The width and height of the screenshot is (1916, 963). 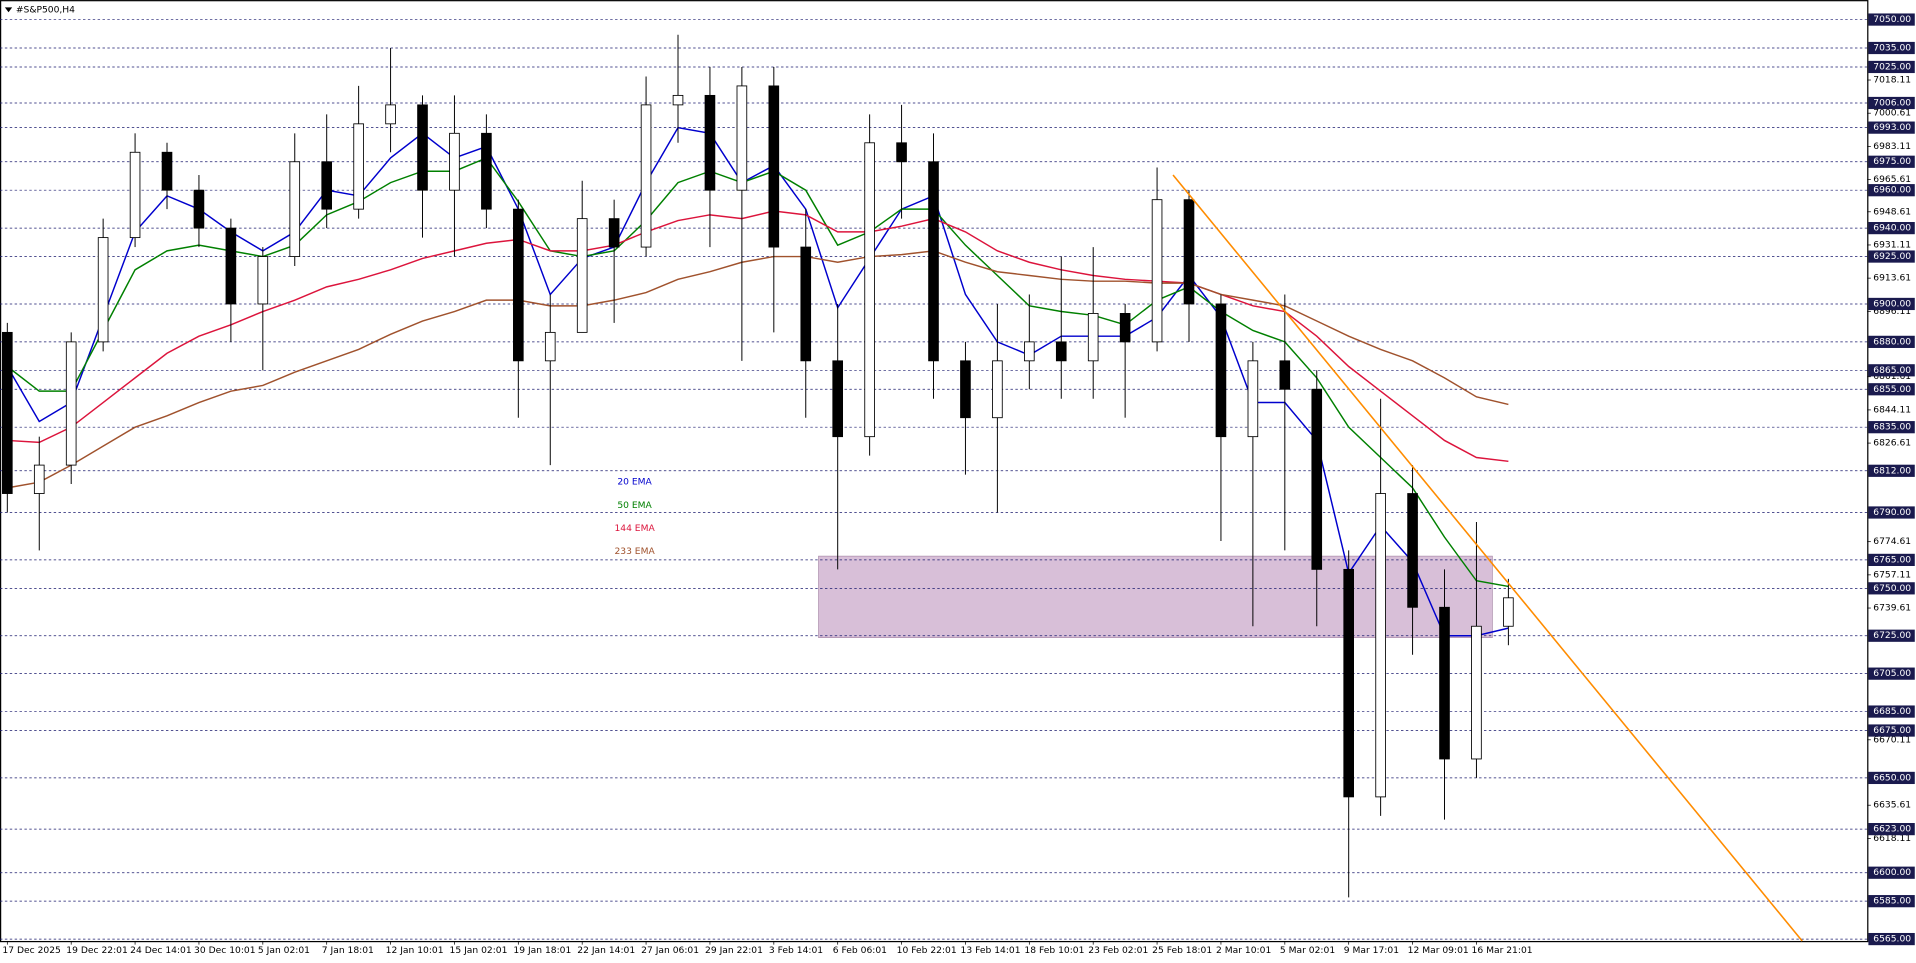 I want to click on x-tick-label: 16 Mar 21:01, so click(x=1502, y=951).